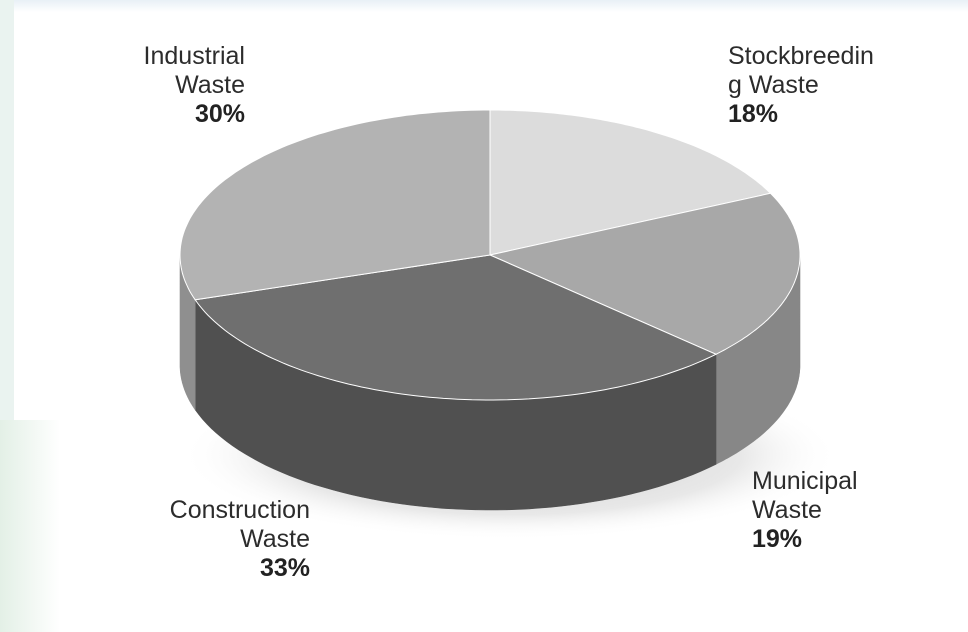 The height and width of the screenshot is (632, 968). I want to click on label-construction-percent: 33%, so click(284, 568).